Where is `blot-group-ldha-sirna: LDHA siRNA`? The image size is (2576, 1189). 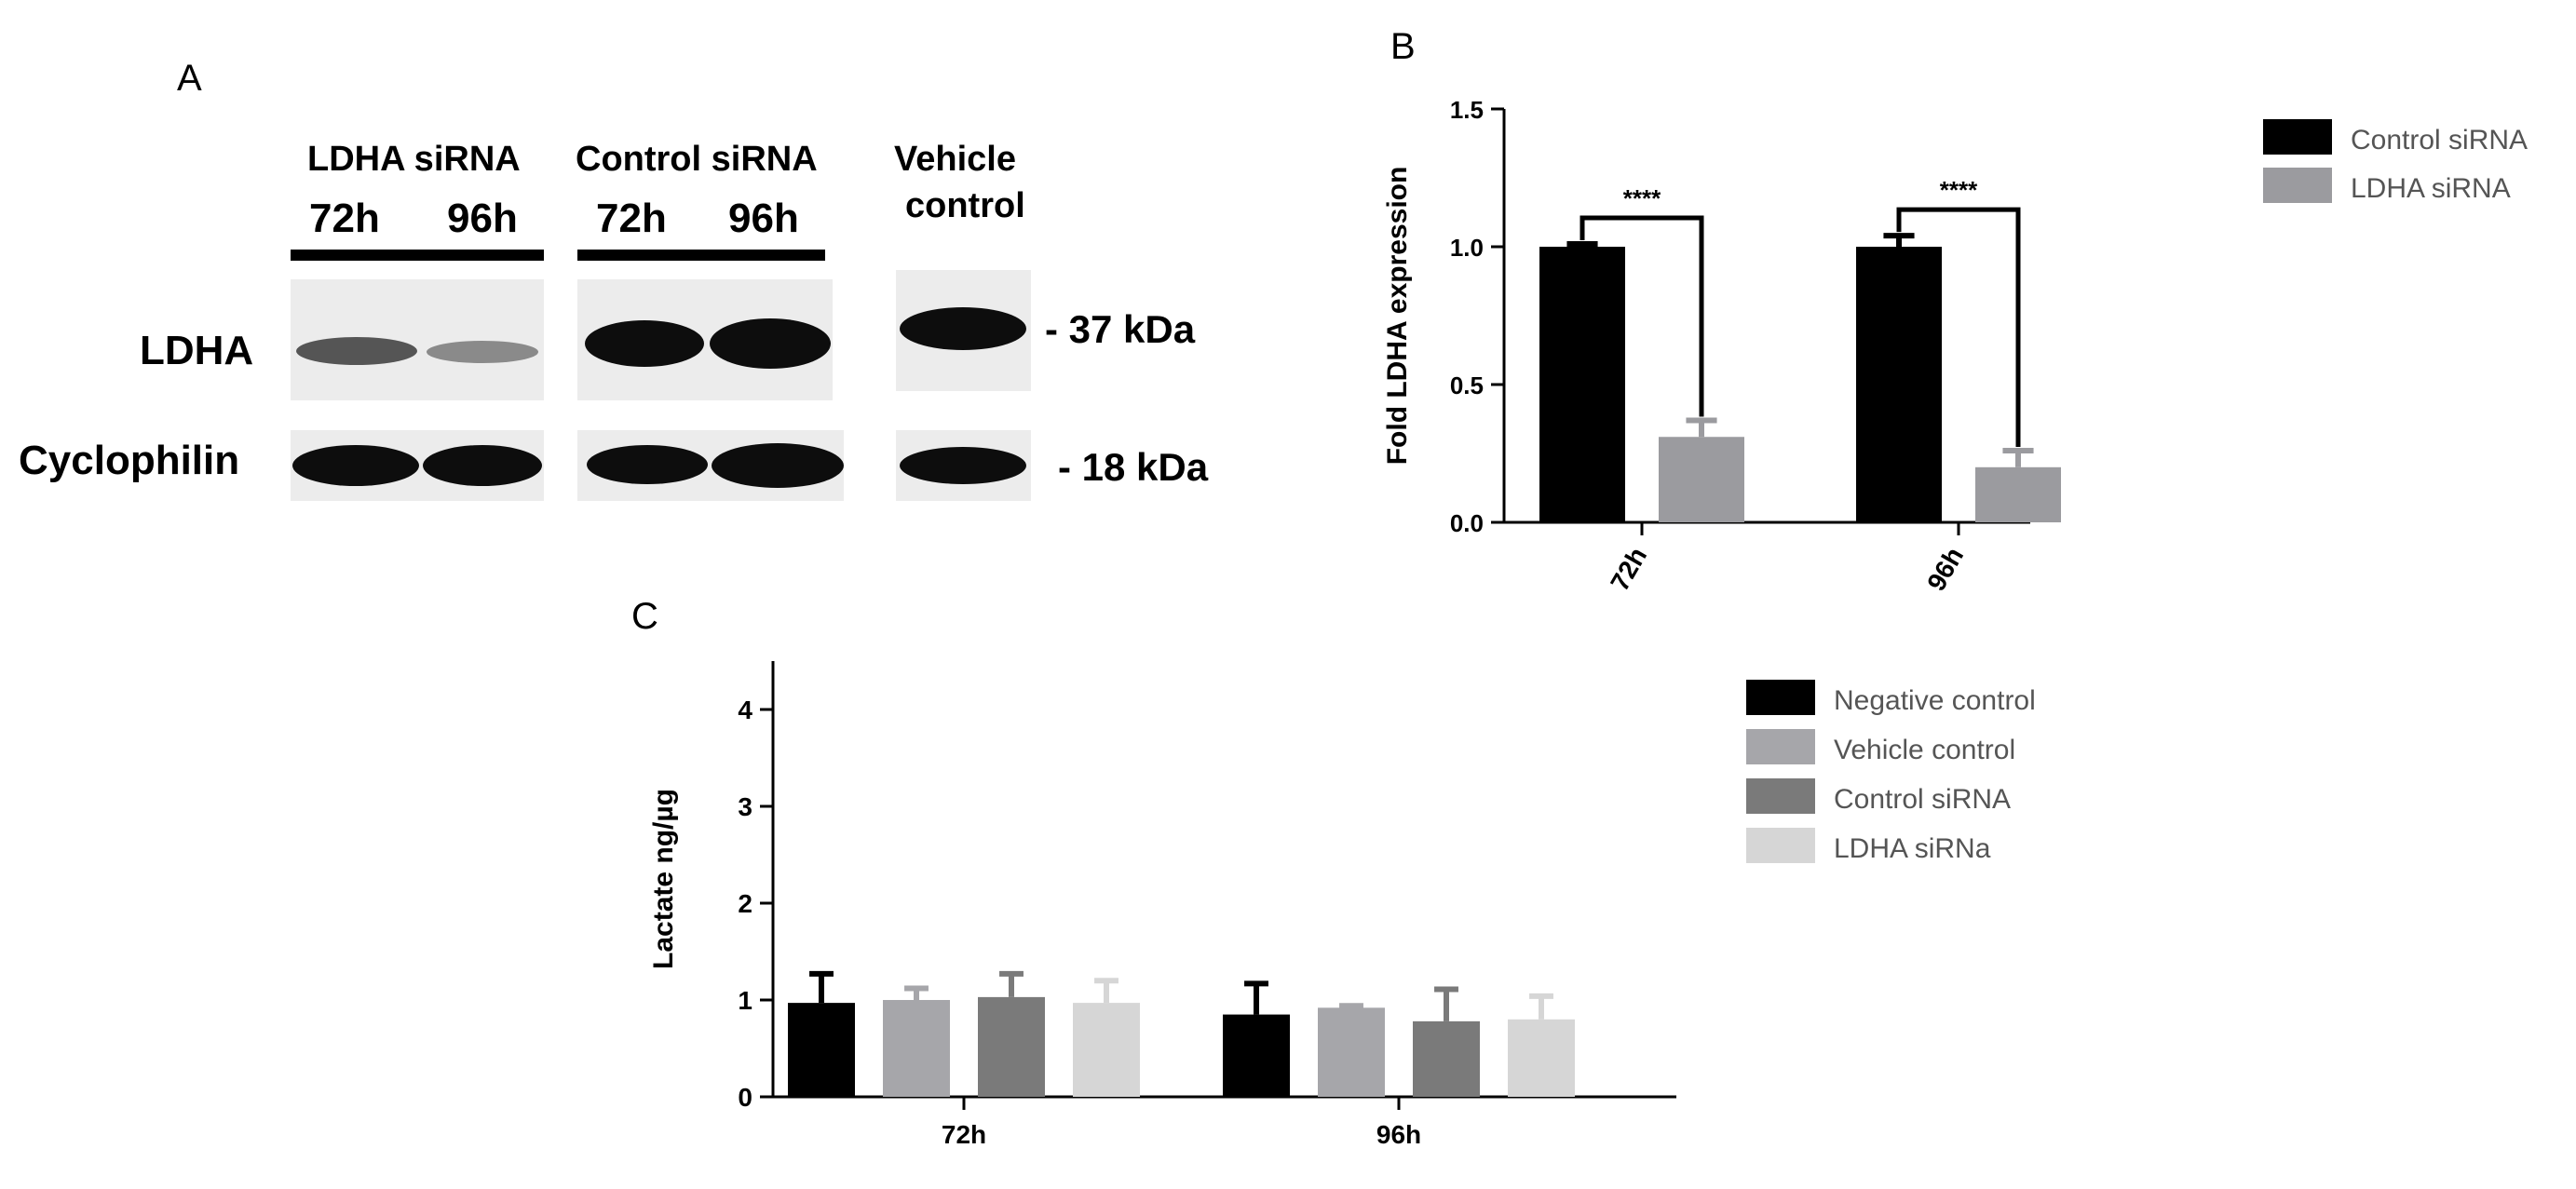
blot-group-ldha-sirna: LDHA siRNA is located at coordinates (414, 159).